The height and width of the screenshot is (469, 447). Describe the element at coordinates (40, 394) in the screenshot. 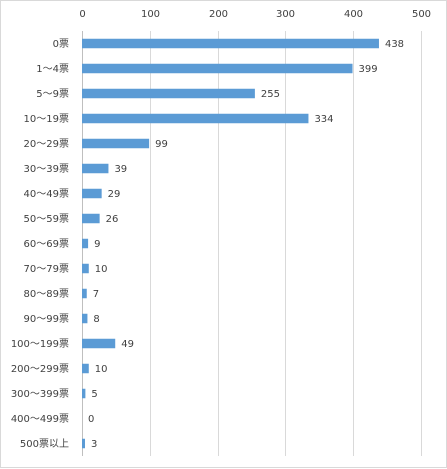

I see `category-label: 300～399票` at that location.